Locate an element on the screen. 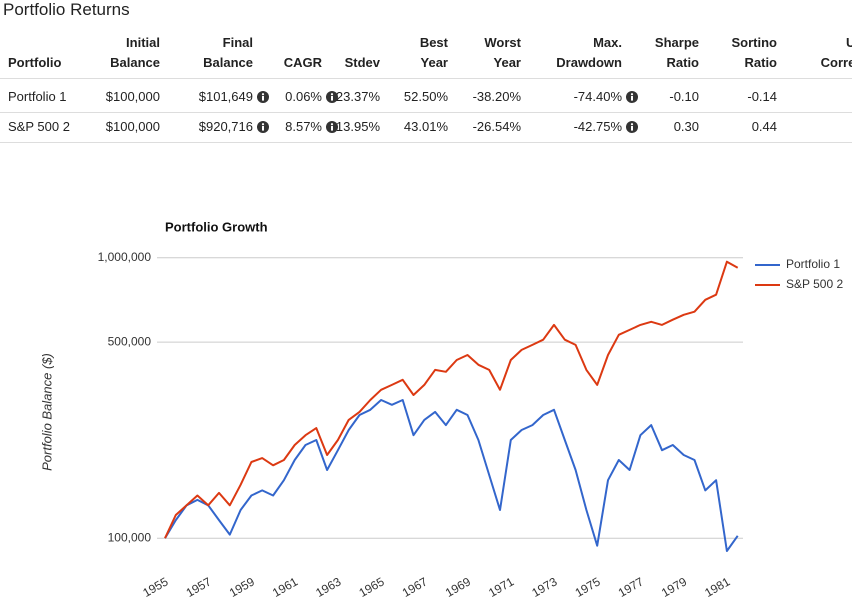  cell-text: 23.37% is located at coordinates (357, 96).